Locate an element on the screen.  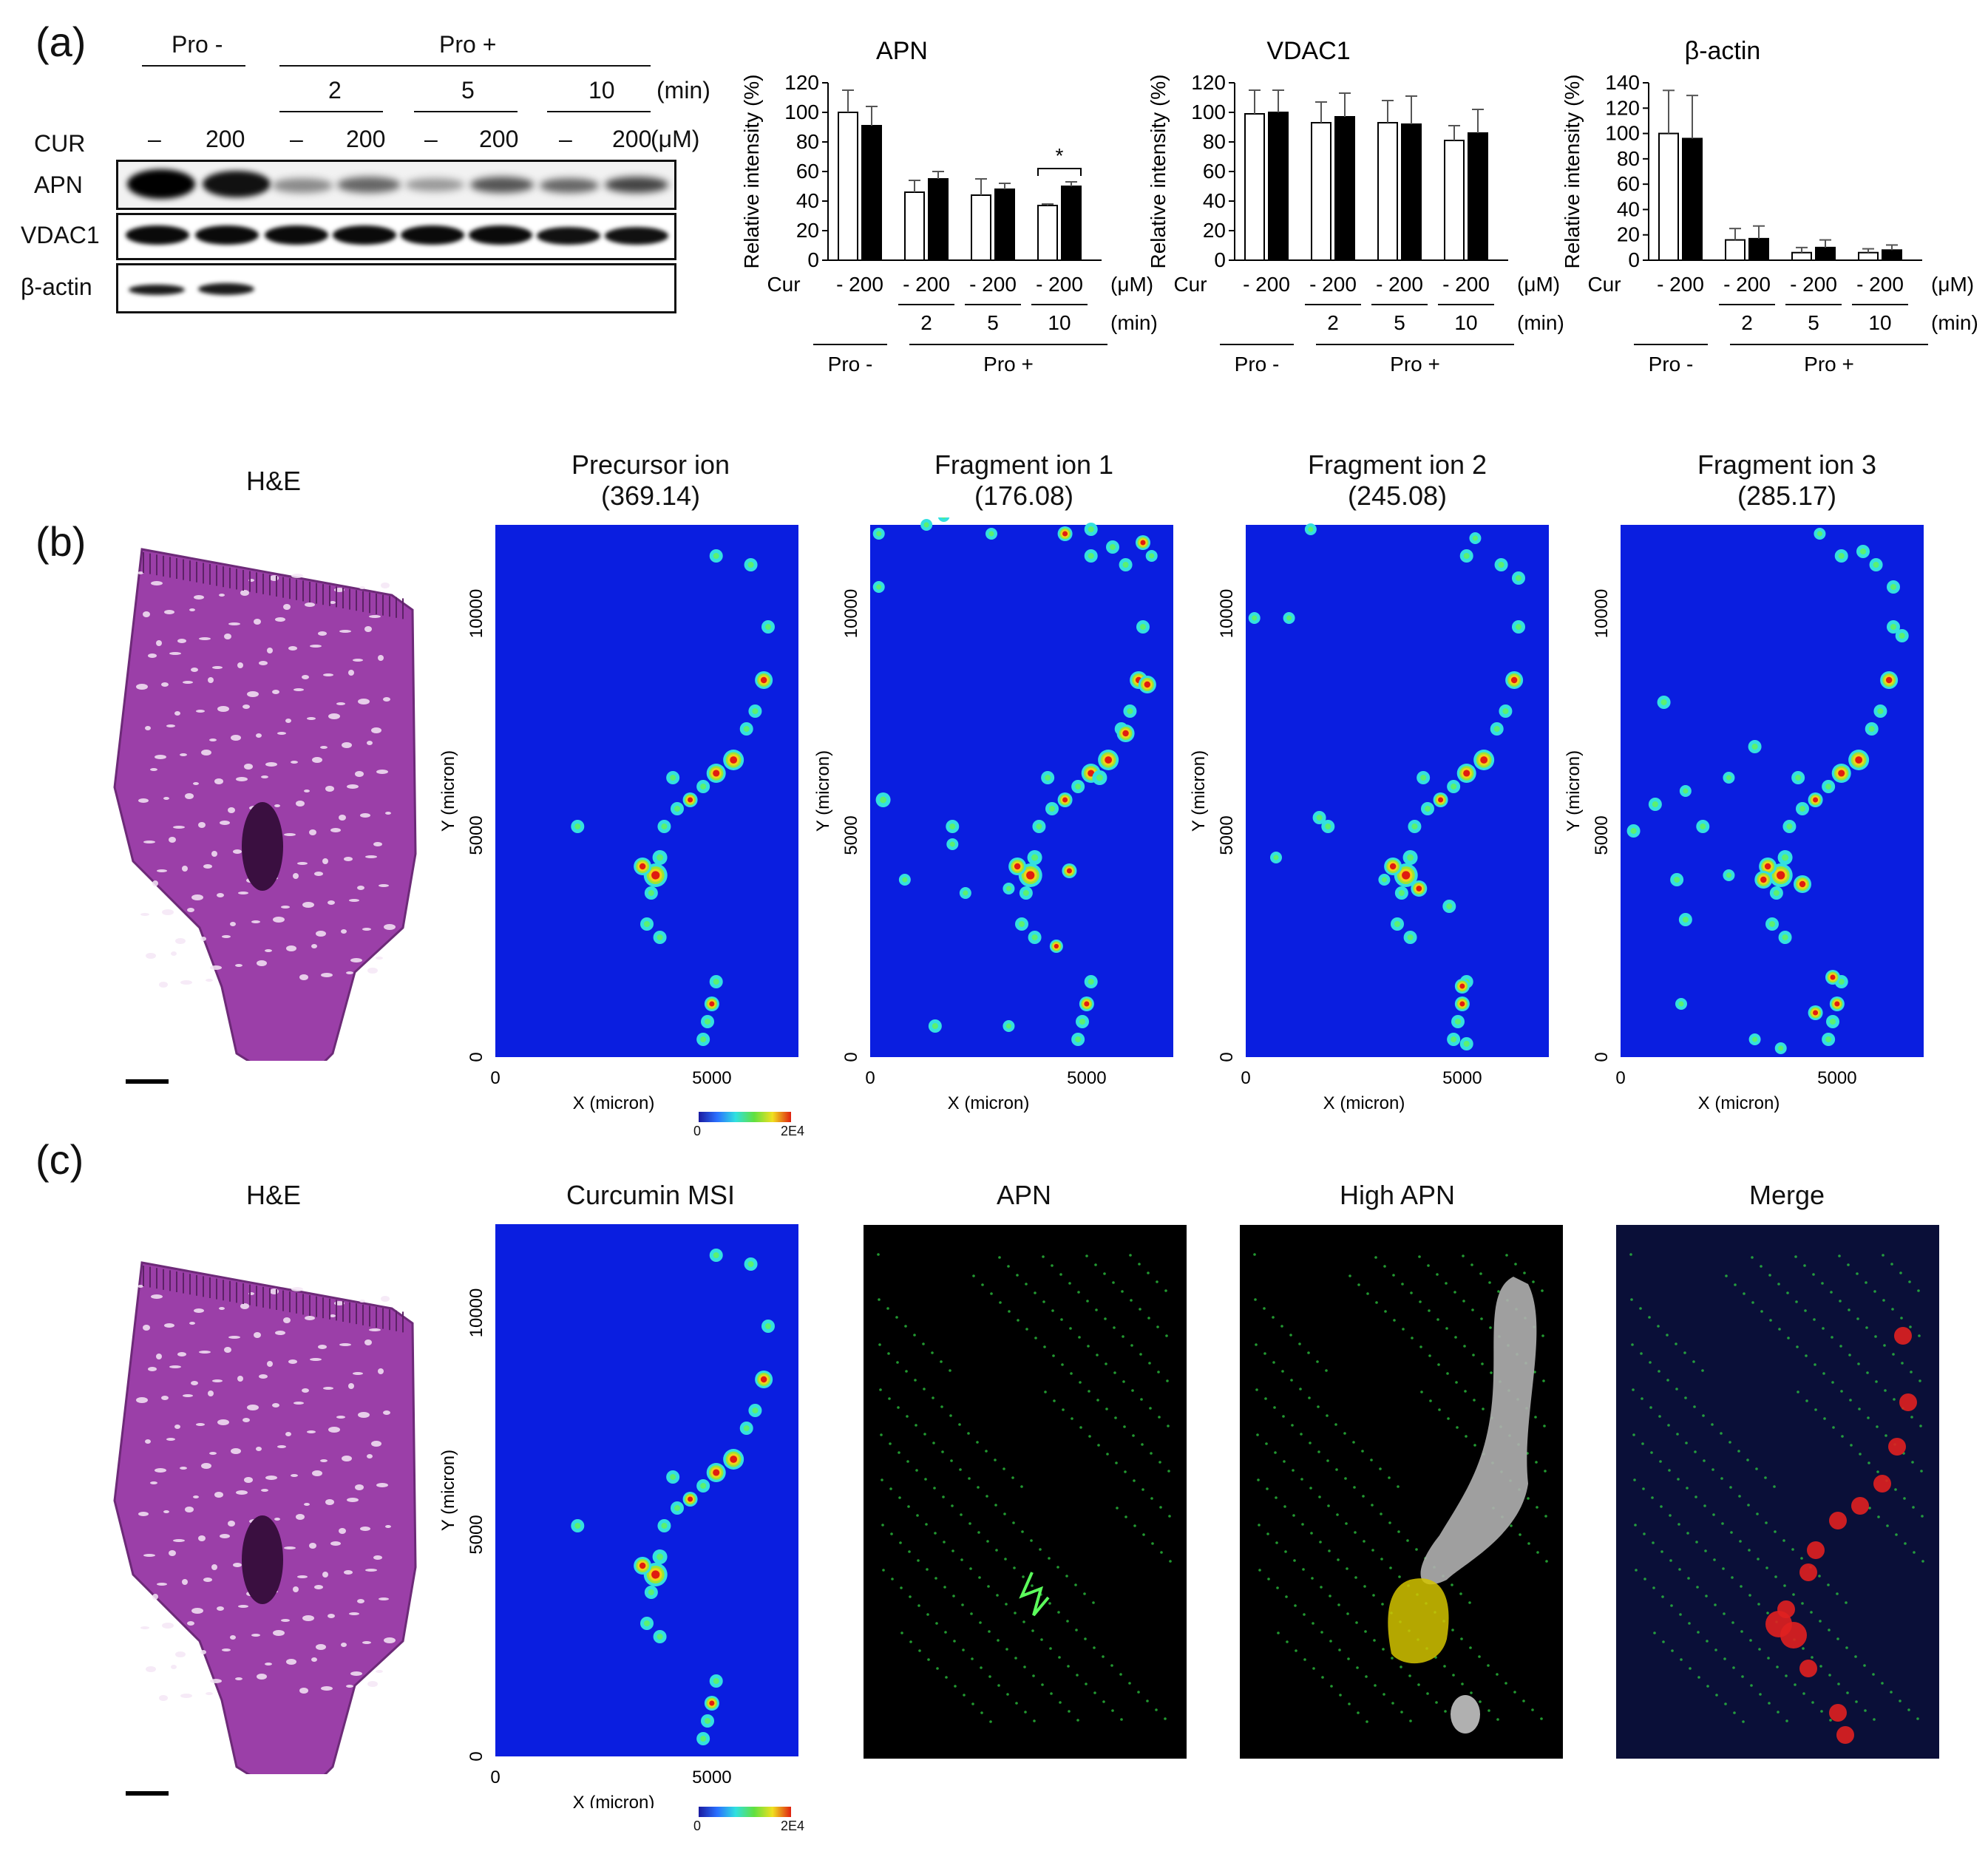
high-apn-region is located at coordinates (1465, 1714).